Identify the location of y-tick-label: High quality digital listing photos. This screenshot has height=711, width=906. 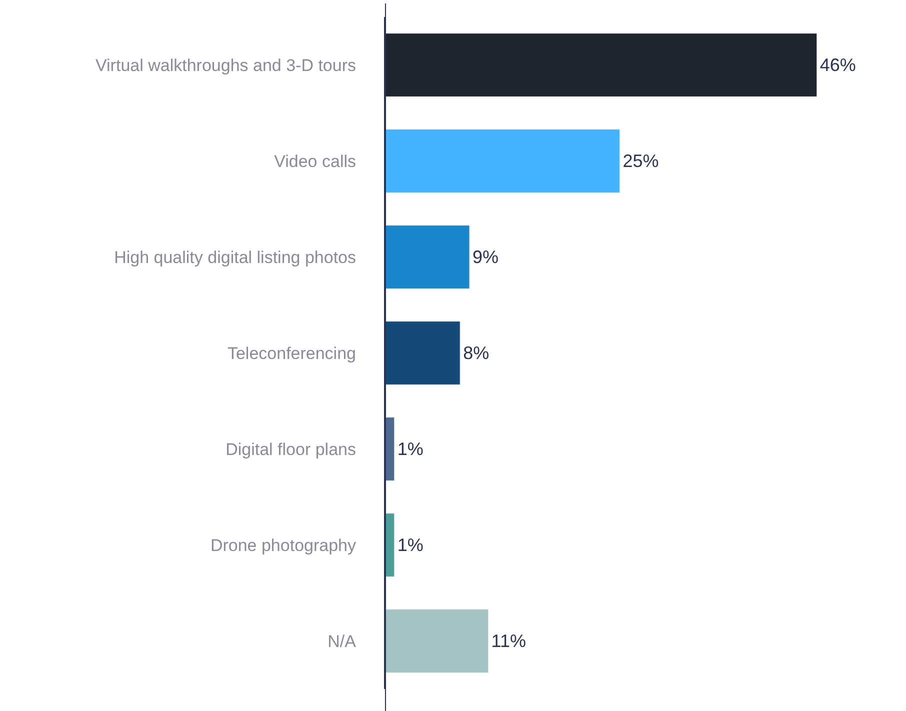
(235, 257).